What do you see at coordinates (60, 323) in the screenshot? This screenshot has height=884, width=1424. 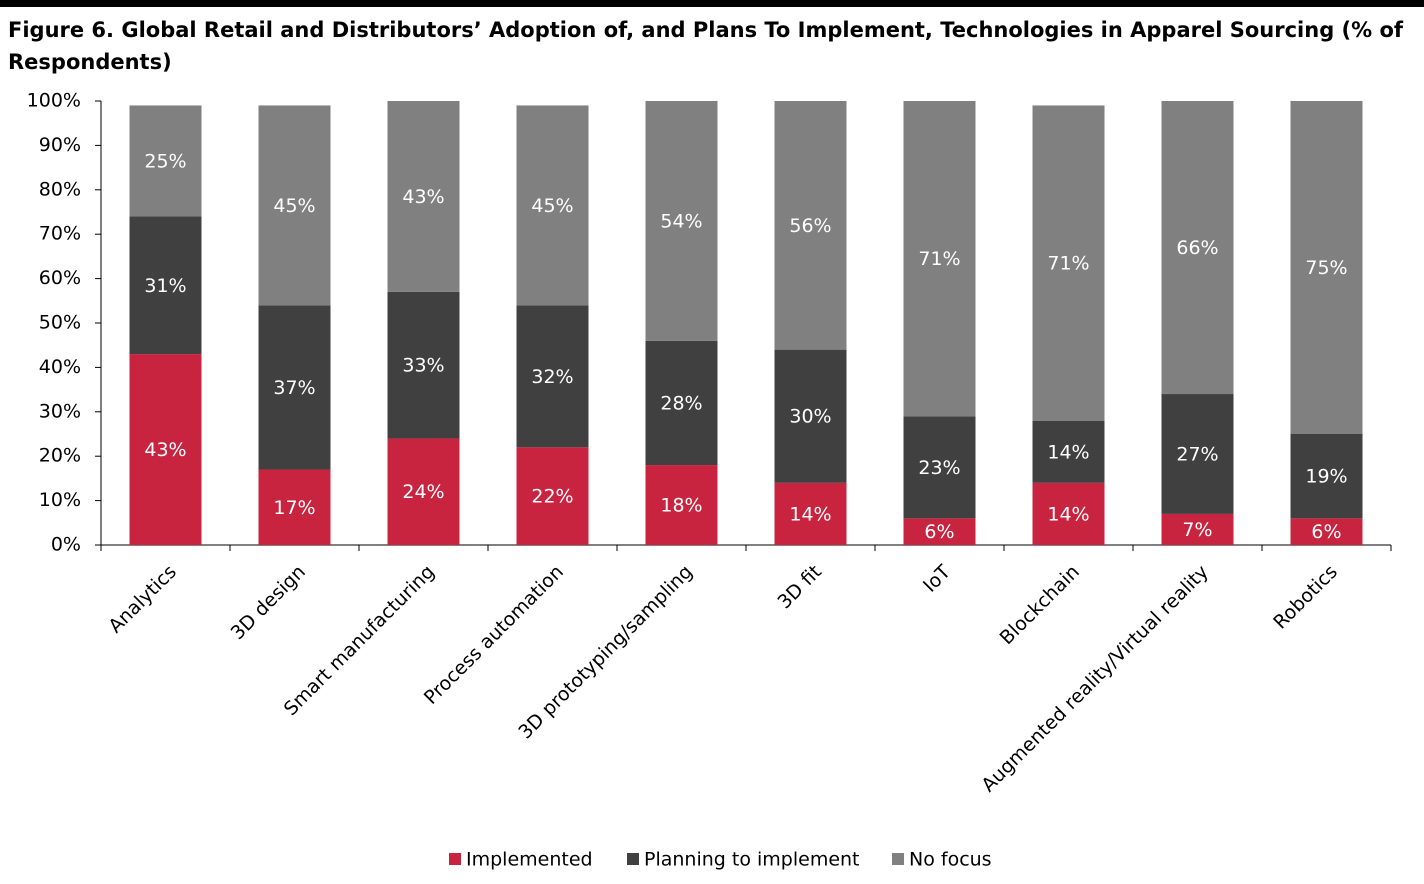 I see `y-tick-label: 50%` at bounding box center [60, 323].